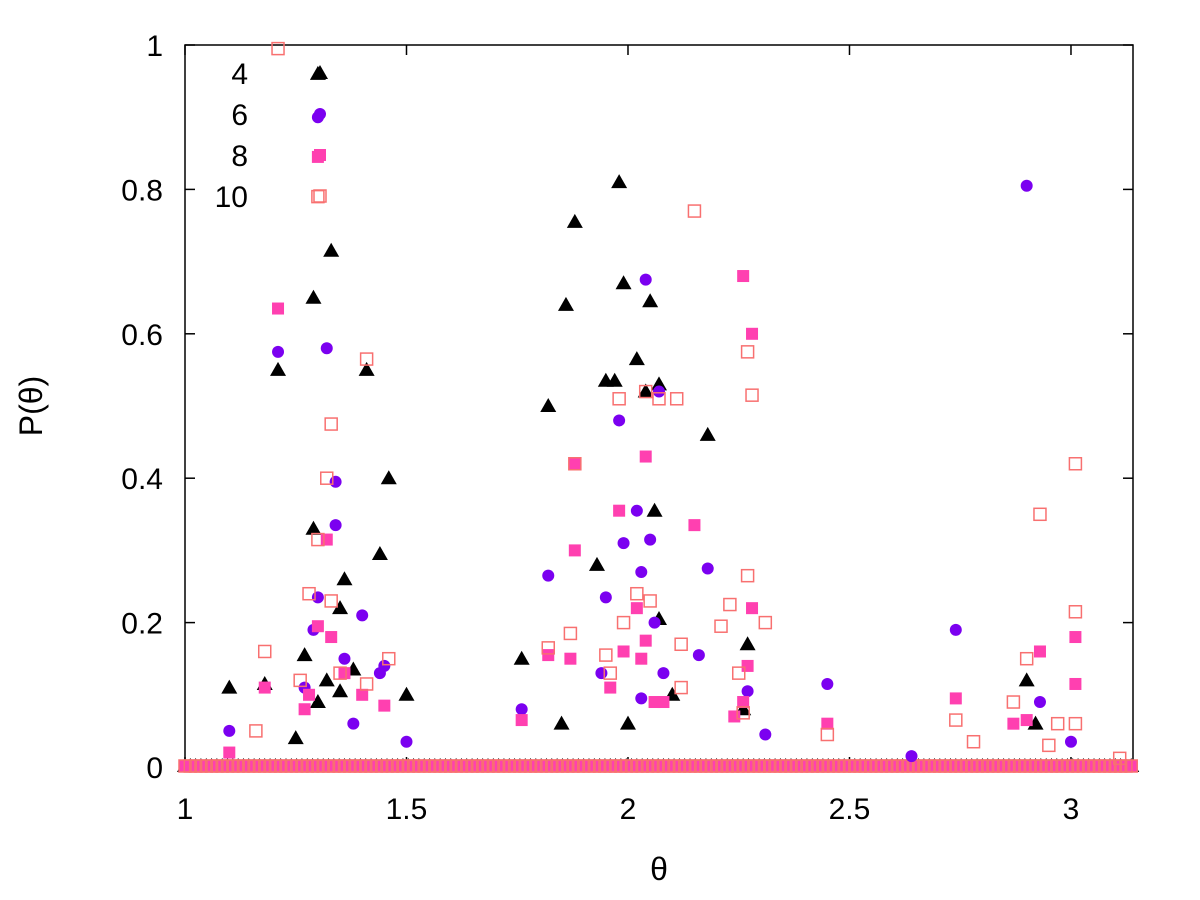  What do you see at coordinates (850, 809) in the screenshot?
I see `x-tick-label: 2.5` at bounding box center [850, 809].